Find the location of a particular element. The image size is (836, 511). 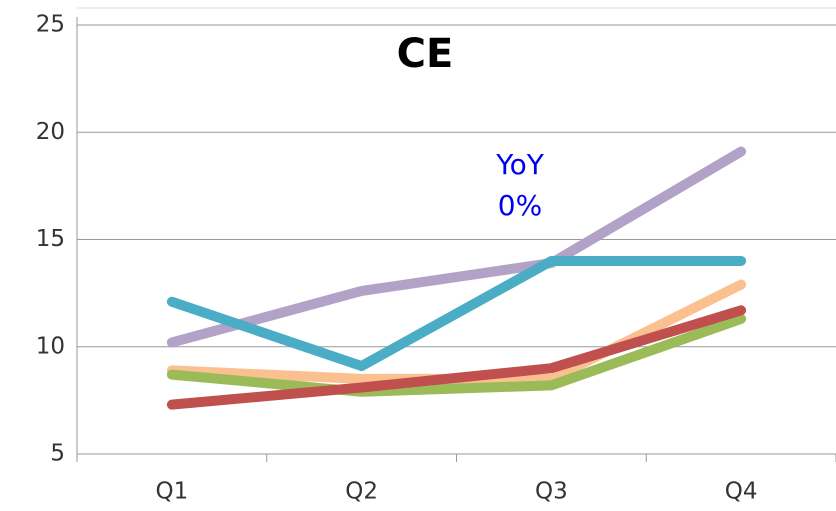

x-tick-label: Q3 is located at coordinates (551, 492).